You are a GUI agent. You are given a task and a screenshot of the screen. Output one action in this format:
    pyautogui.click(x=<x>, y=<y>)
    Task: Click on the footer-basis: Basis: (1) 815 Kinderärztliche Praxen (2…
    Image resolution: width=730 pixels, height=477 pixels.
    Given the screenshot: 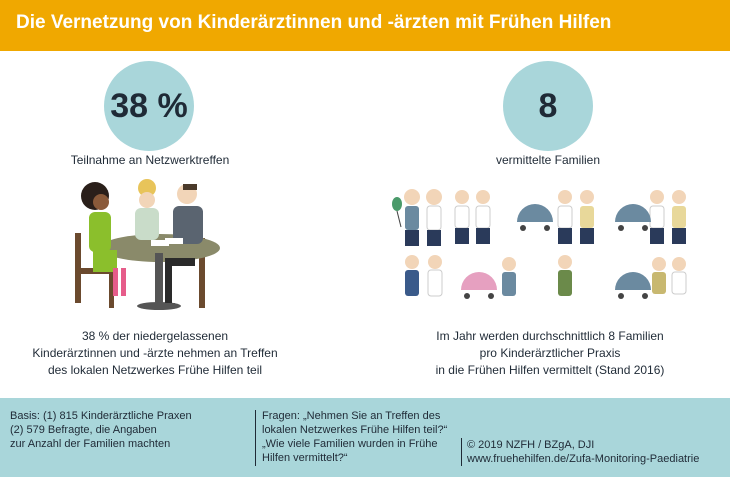 What is the action you would take?
    pyautogui.click(x=101, y=430)
    